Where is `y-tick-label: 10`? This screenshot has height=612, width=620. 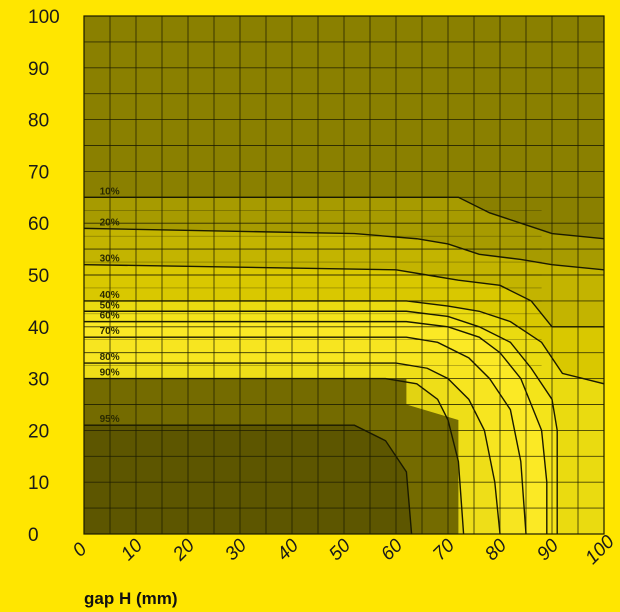
y-tick-label: 10 is located at coordinates (38, 483).